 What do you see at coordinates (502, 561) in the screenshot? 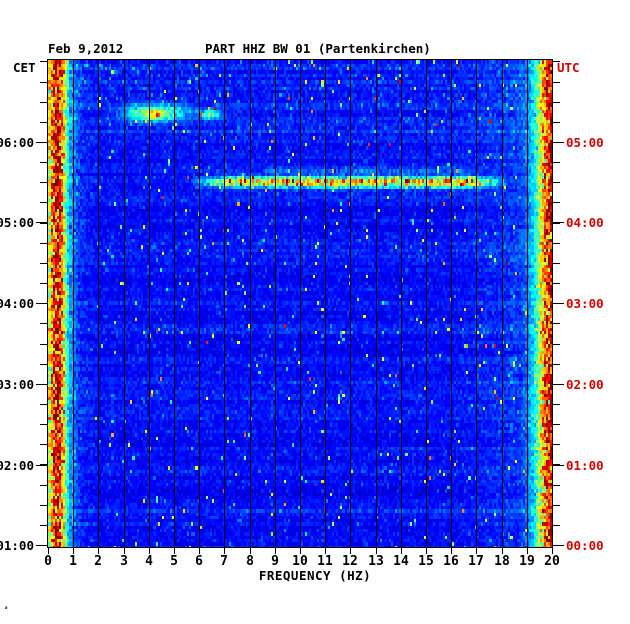
I see `x-axis-tick-label: 18` at bounding box center [502, 561].